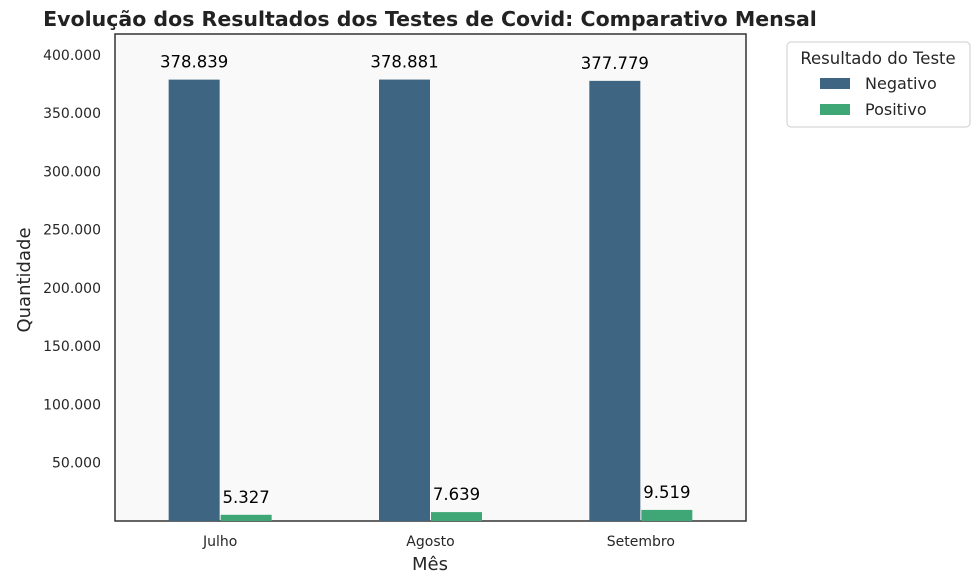  I want to click on bar-label-negativo-agosto: 378.881, so click(404, 62).